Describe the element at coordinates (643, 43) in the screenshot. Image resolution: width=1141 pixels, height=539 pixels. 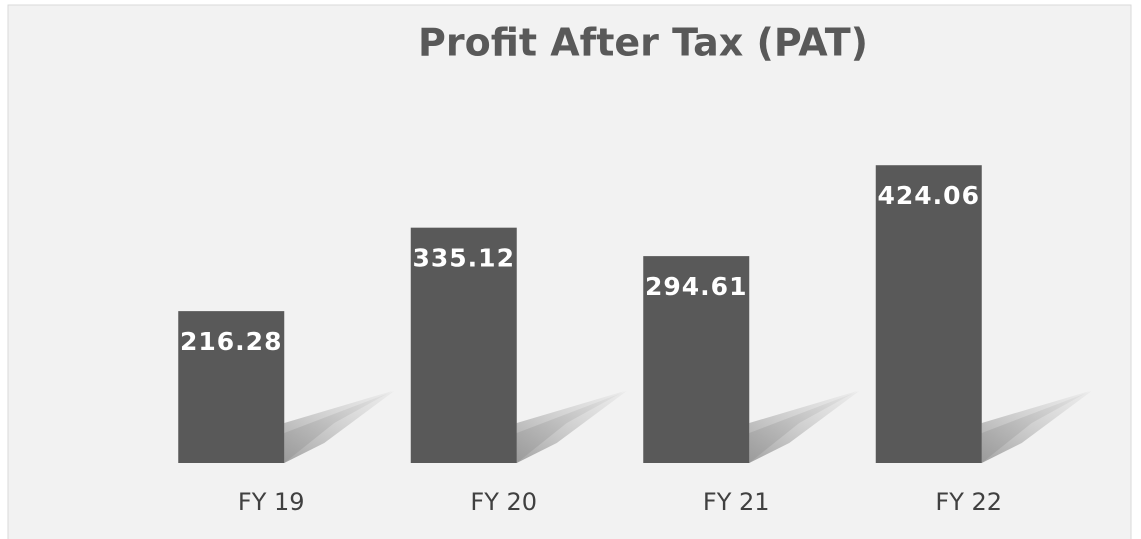
I see `chart-title: Profit After Tax (PAT)` at that location.